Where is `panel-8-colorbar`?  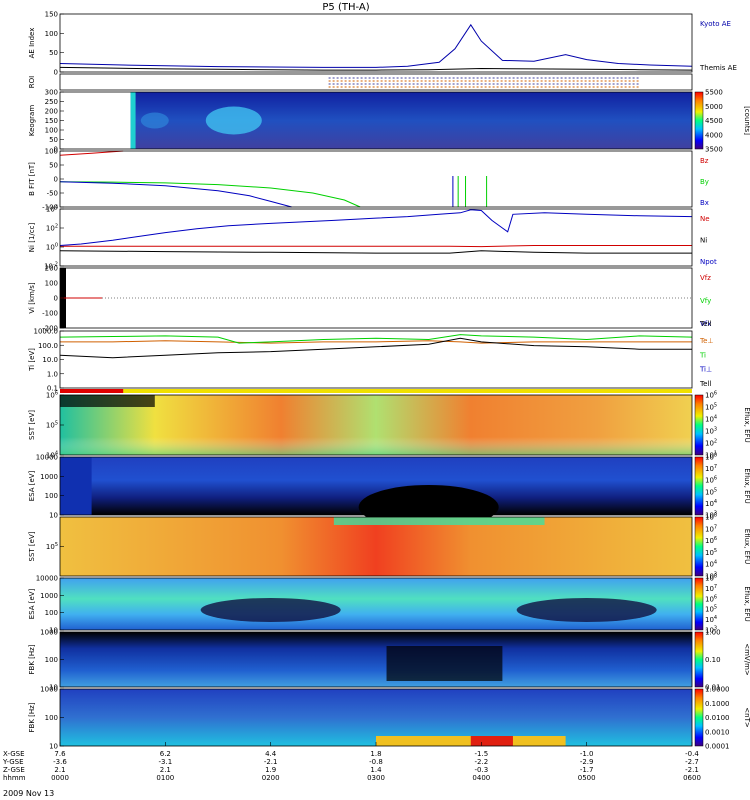 panel-8-colorbar is located at coordinates (699, 486).